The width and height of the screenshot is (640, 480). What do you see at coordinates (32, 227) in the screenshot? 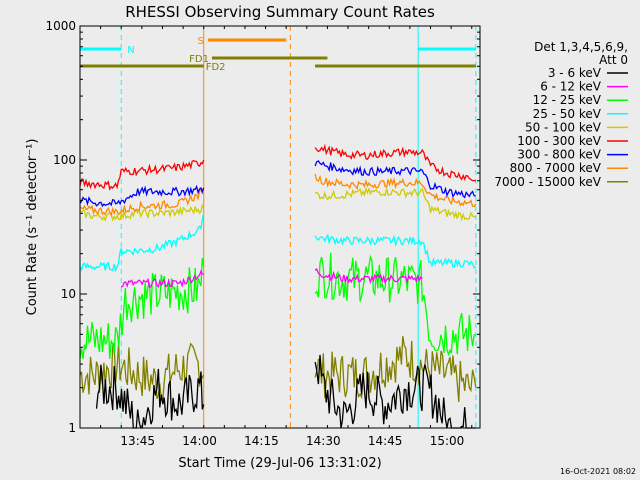
I see `y-axis-label: Count Rate (s⁻¹ detector⁻¹)` at bounding box center [32, 227].